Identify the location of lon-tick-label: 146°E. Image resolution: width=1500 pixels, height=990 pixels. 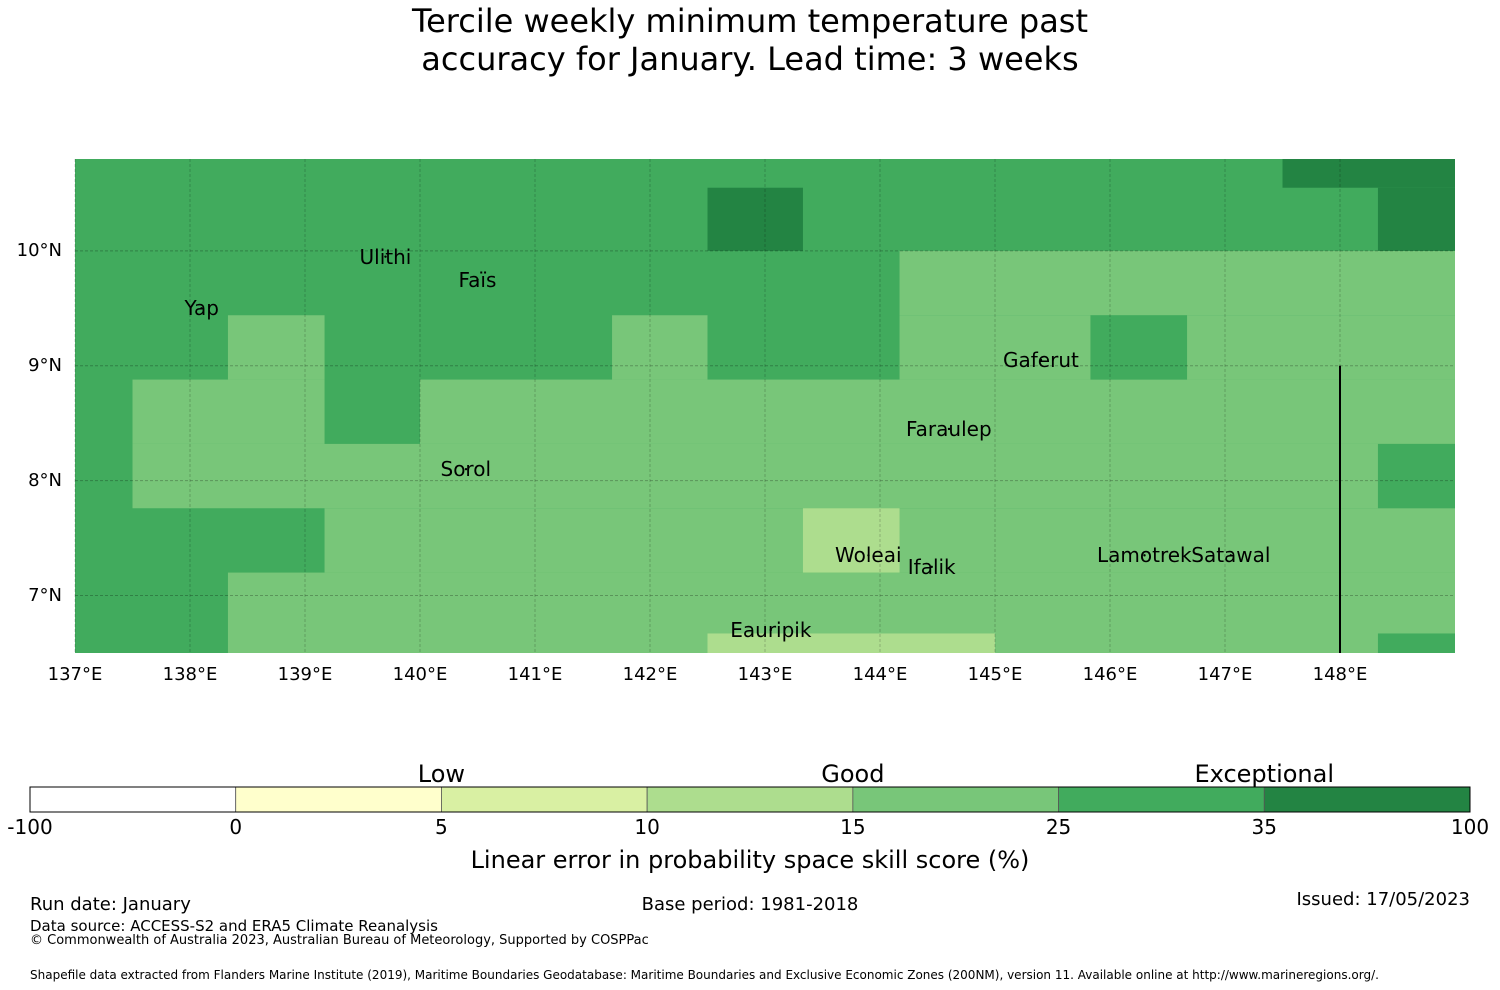
(1110, 674).